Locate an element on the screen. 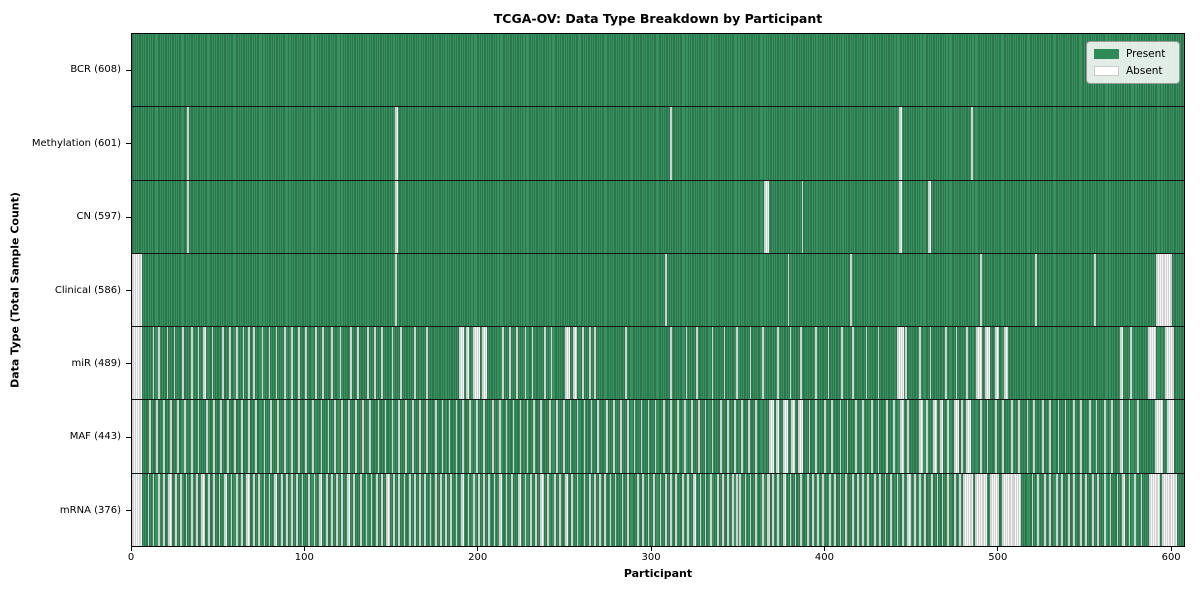 The height and width of the screenshot is (600, 1200). legend-label-absent: Absent is located at coordinates (1144, 71).